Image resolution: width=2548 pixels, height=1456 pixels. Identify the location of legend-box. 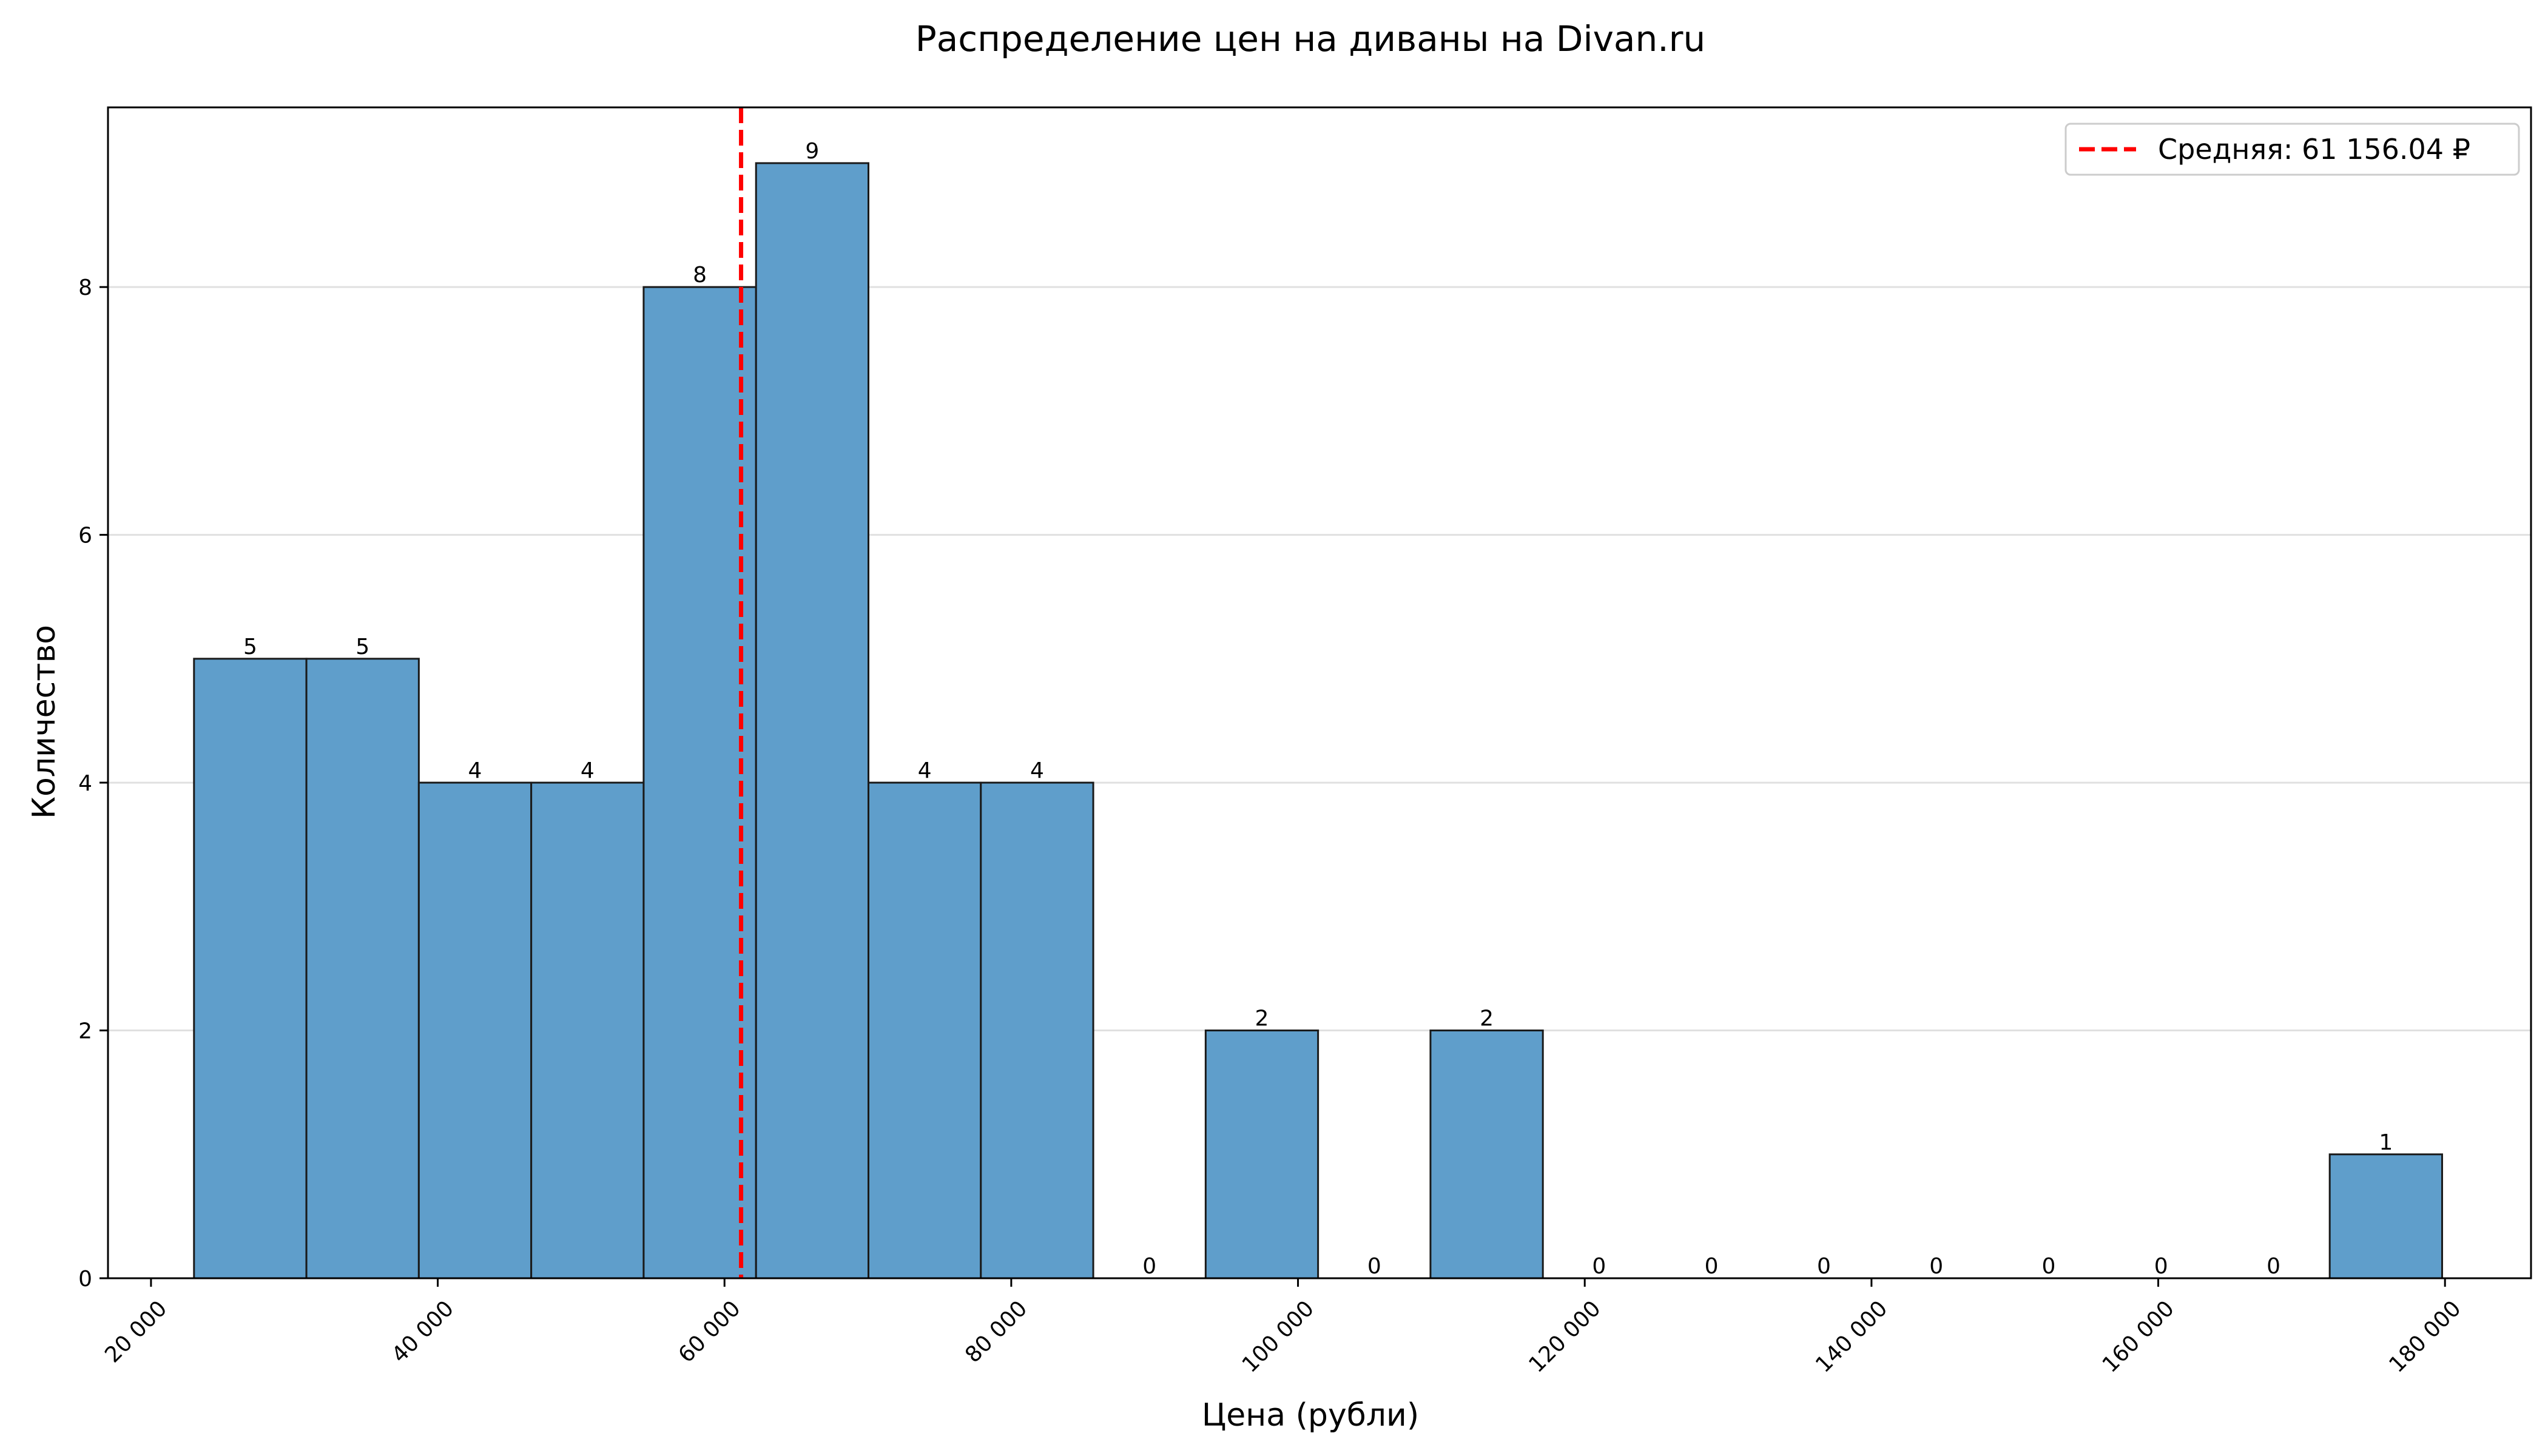
(2292, 149).